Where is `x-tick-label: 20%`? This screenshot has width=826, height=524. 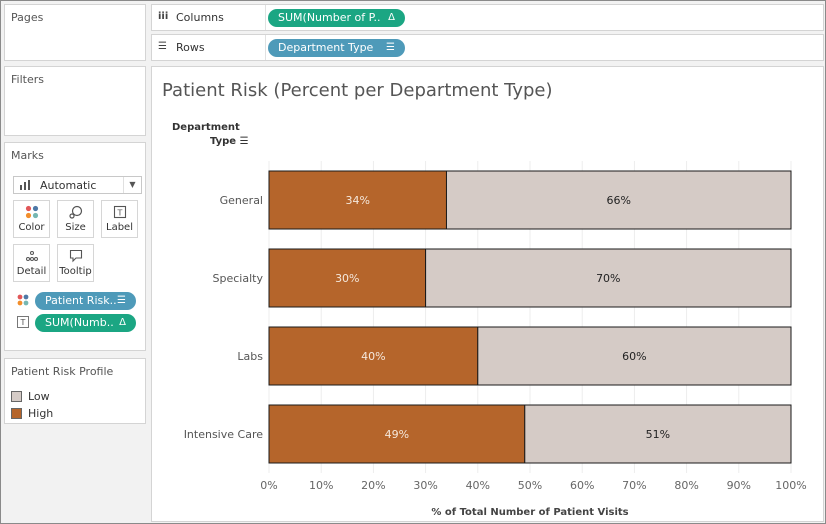
x-tick-label: 20% is located at coordinates (373, 485).